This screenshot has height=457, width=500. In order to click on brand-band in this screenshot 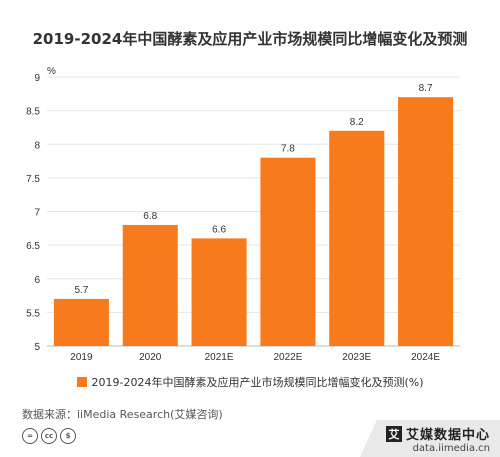, I will do `click(430, 438)`.